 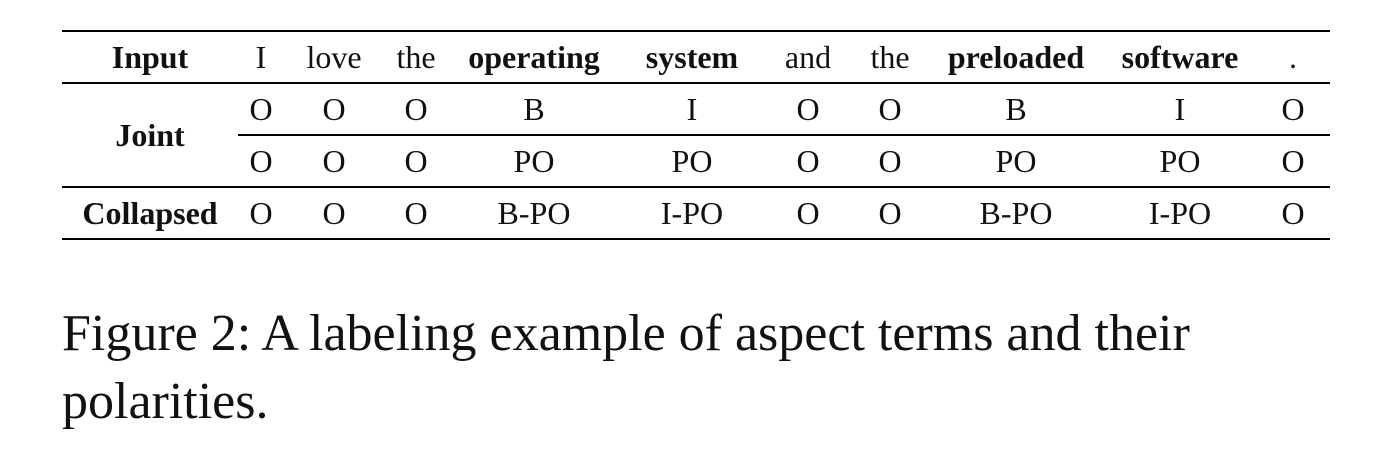 What do you see at coordinates (1293, 57) in the screenshot?
I see `input-token: .` at bounding box center [1293, 57].